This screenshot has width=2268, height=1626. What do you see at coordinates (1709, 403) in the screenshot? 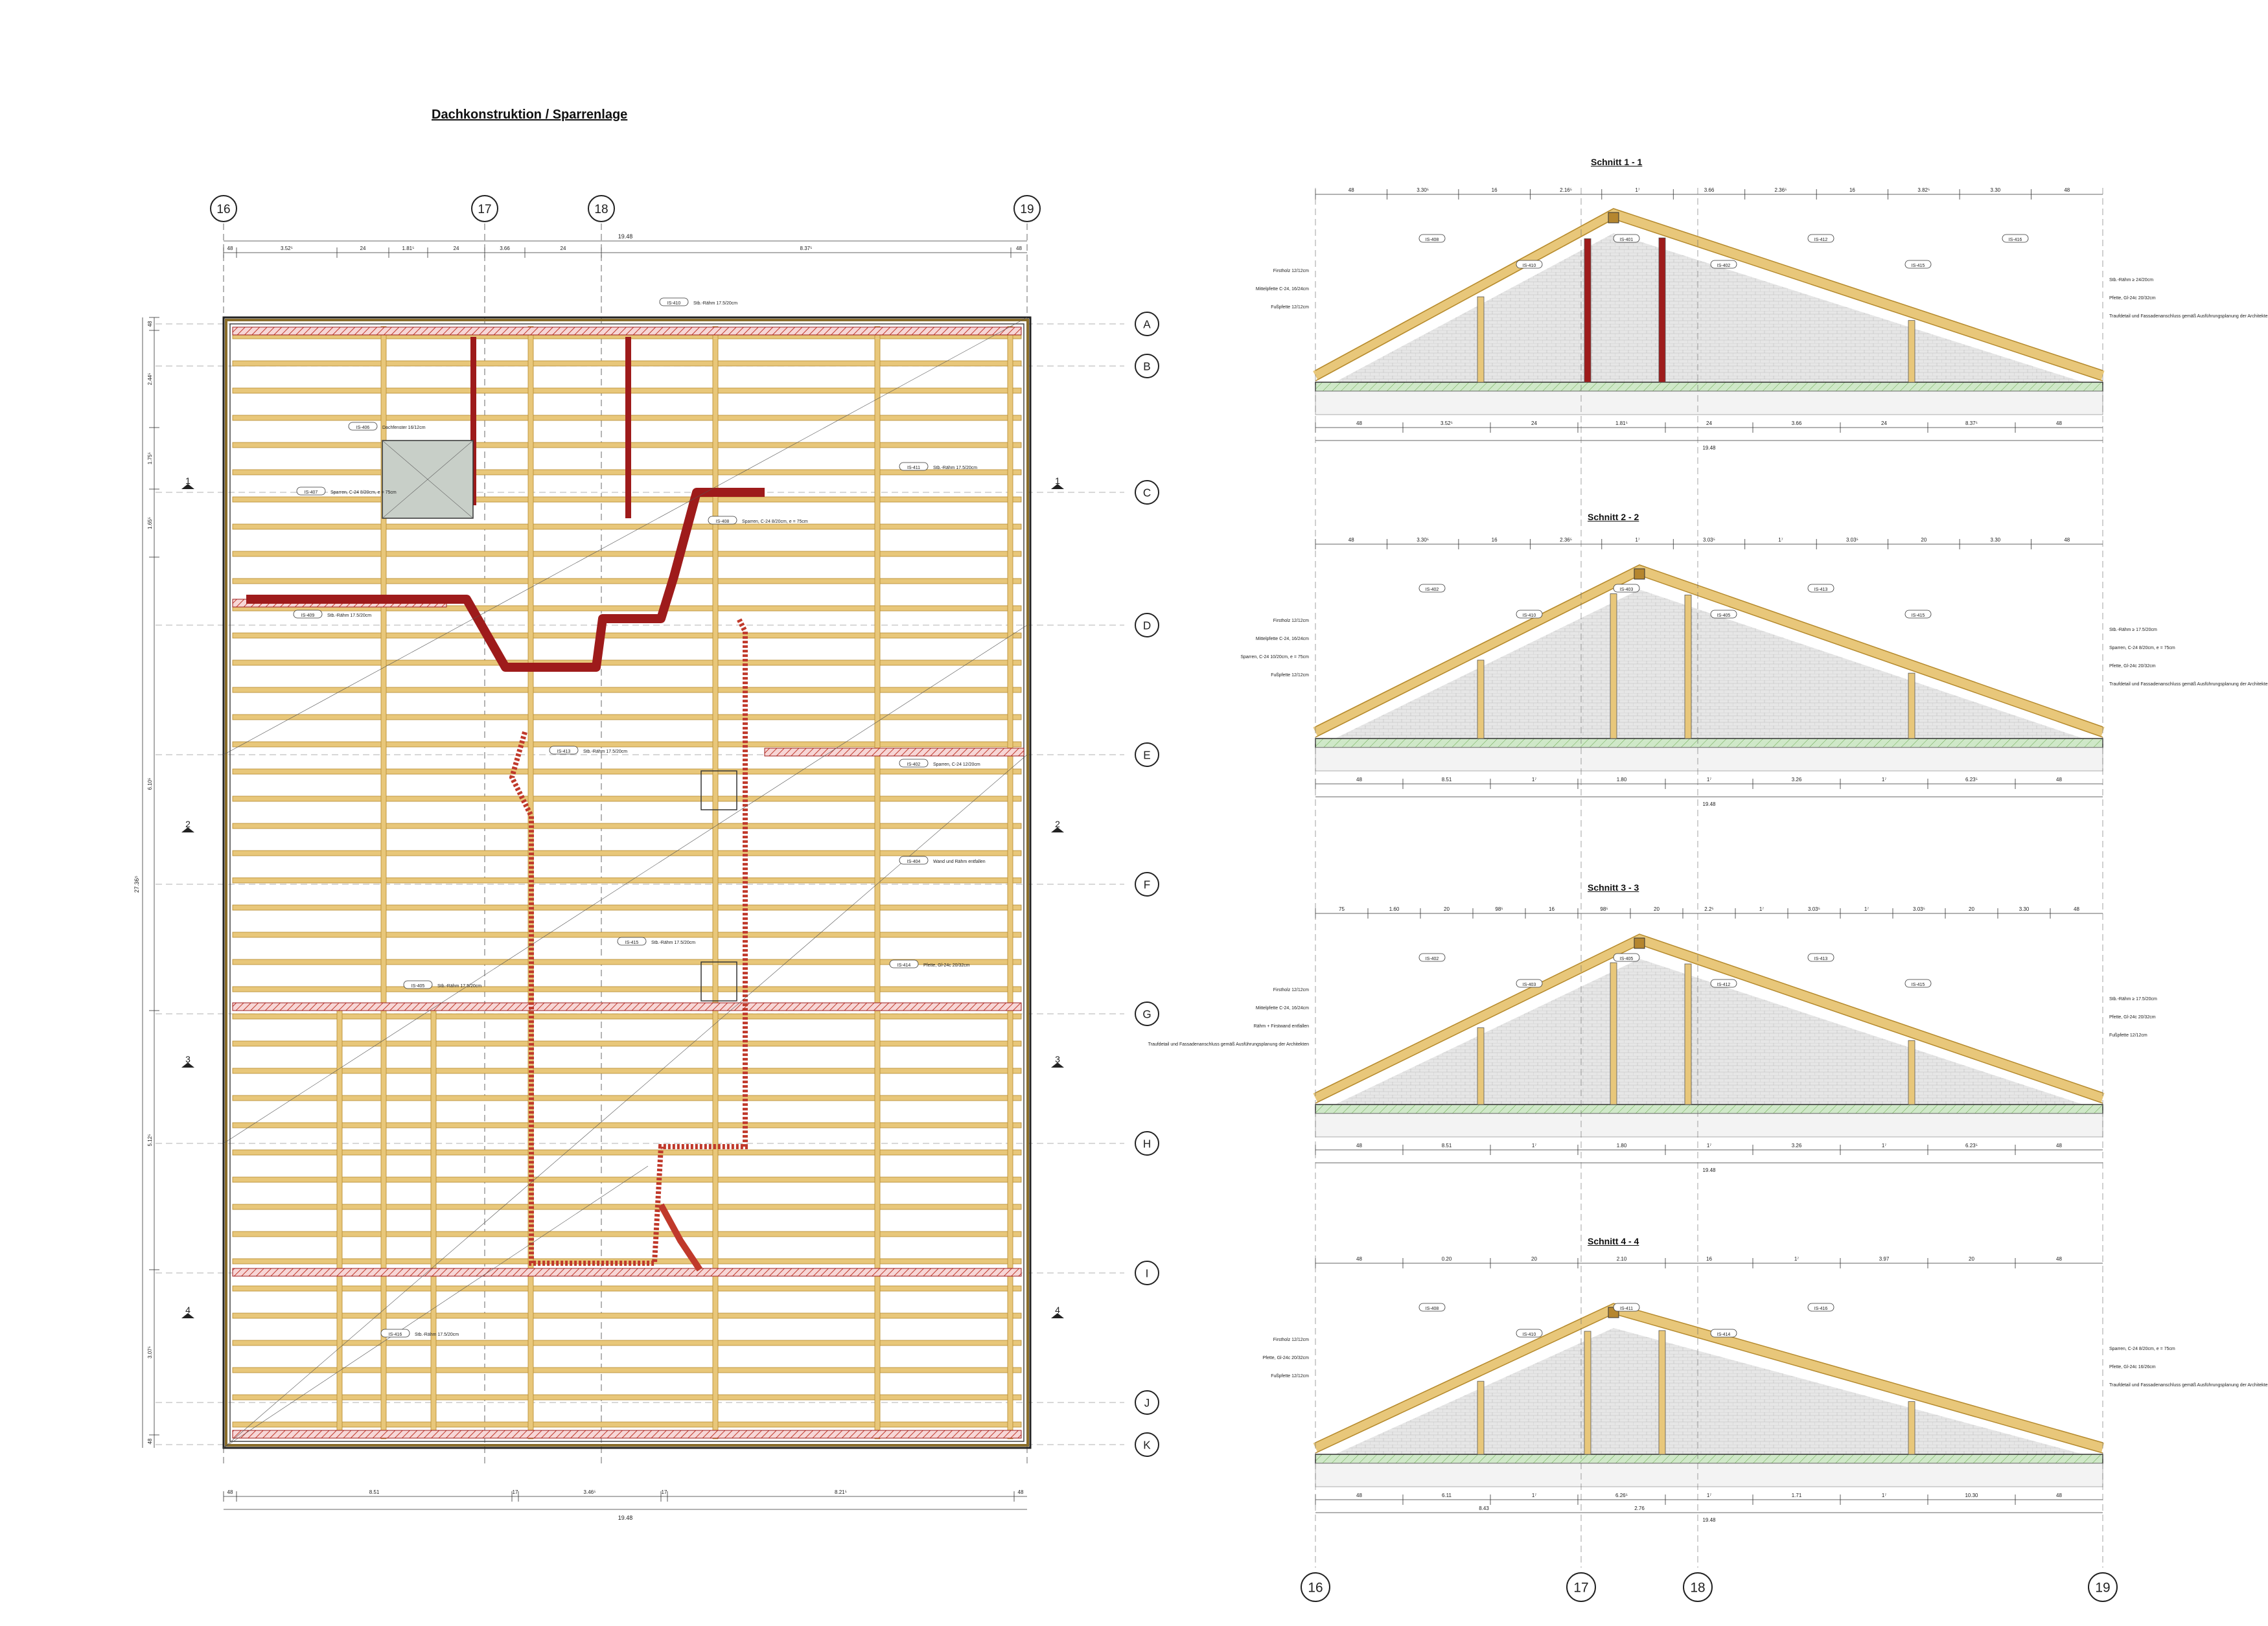
I see `section-1-wall-below` at bounding box center [1709, 403].